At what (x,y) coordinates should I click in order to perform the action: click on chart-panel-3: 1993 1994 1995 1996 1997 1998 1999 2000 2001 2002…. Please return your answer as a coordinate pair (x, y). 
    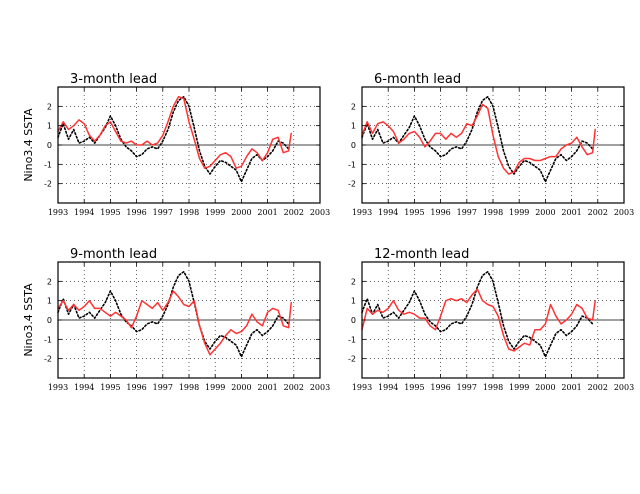
    Looking at the image, I should click on (176, 319).